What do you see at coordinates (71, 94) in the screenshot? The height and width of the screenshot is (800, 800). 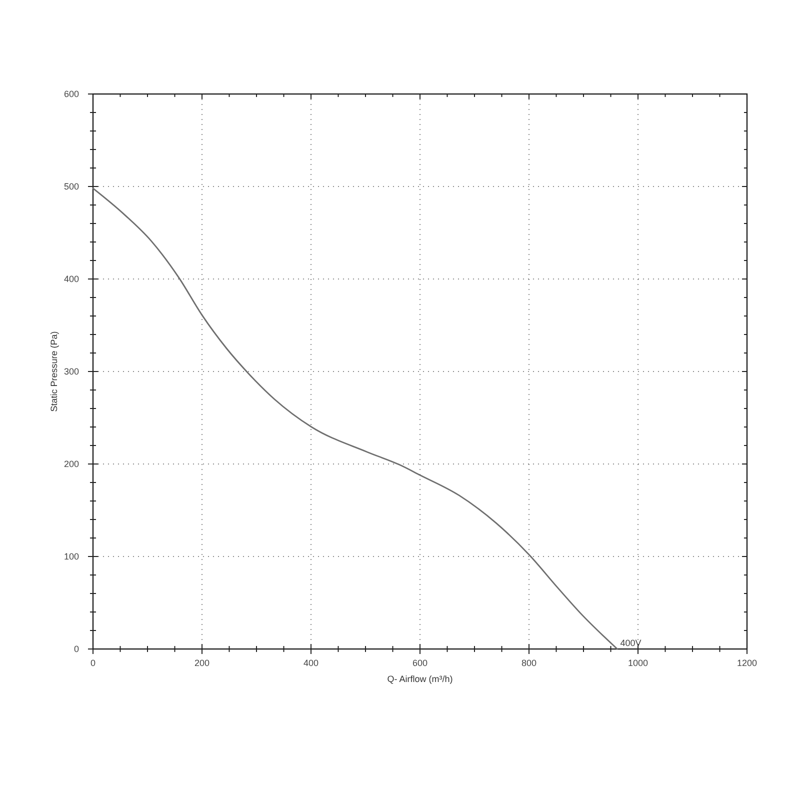 I see `y-tick-label: 600` at bounding box center [71, 94].